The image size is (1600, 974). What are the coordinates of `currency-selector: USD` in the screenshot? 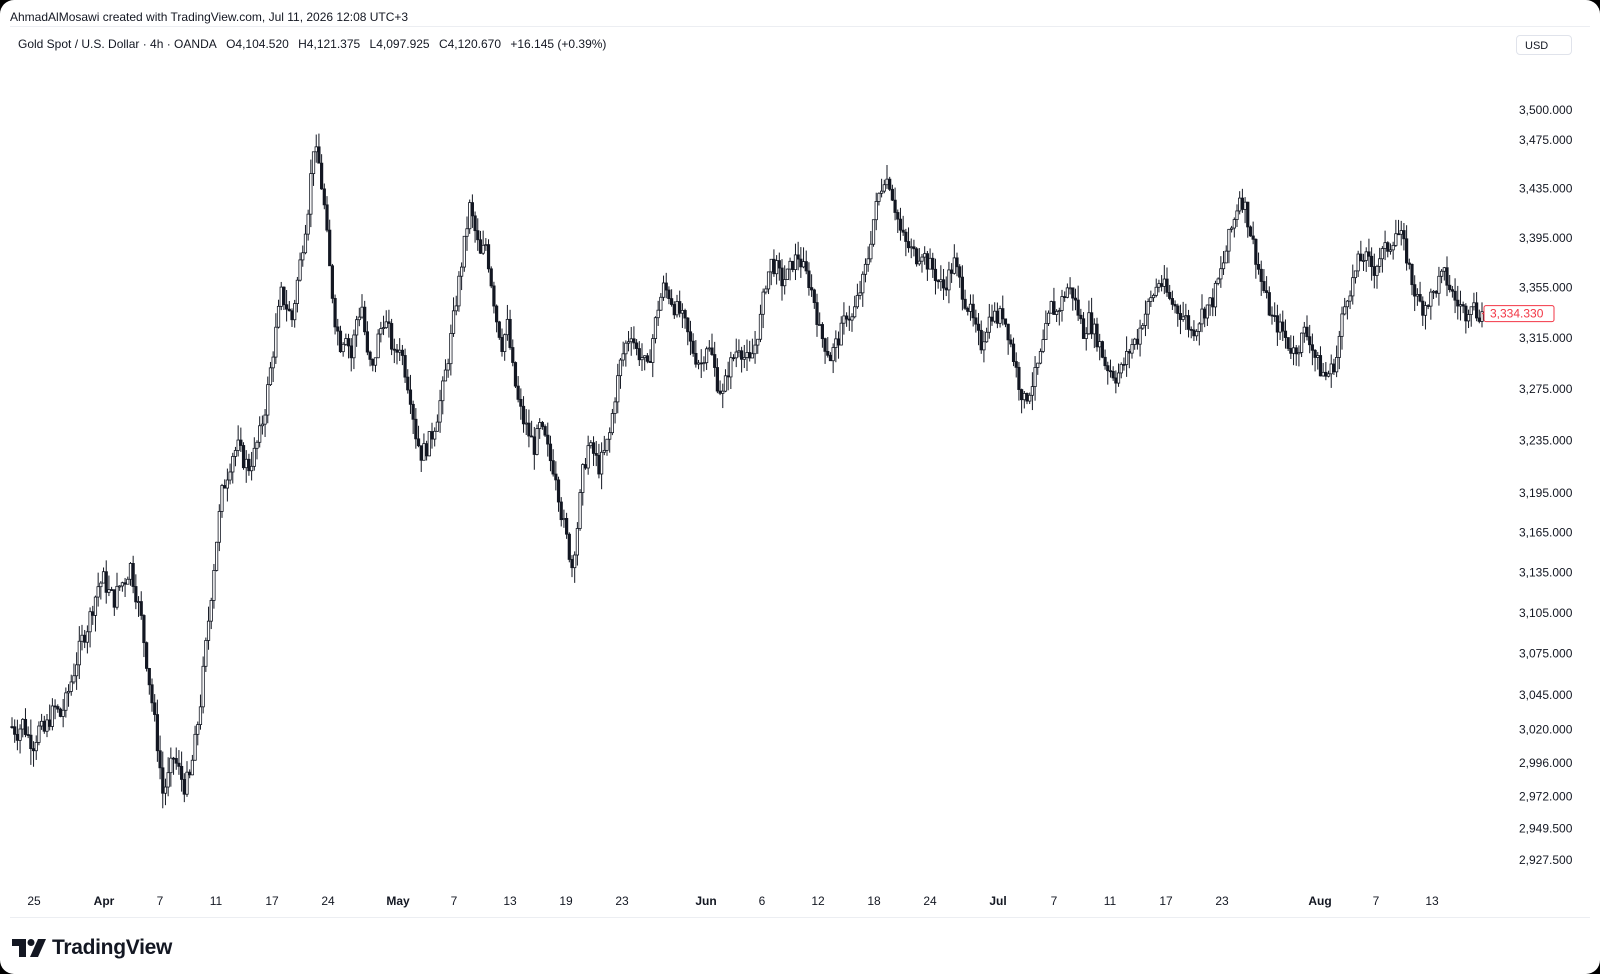 It's located at (1544, 45).